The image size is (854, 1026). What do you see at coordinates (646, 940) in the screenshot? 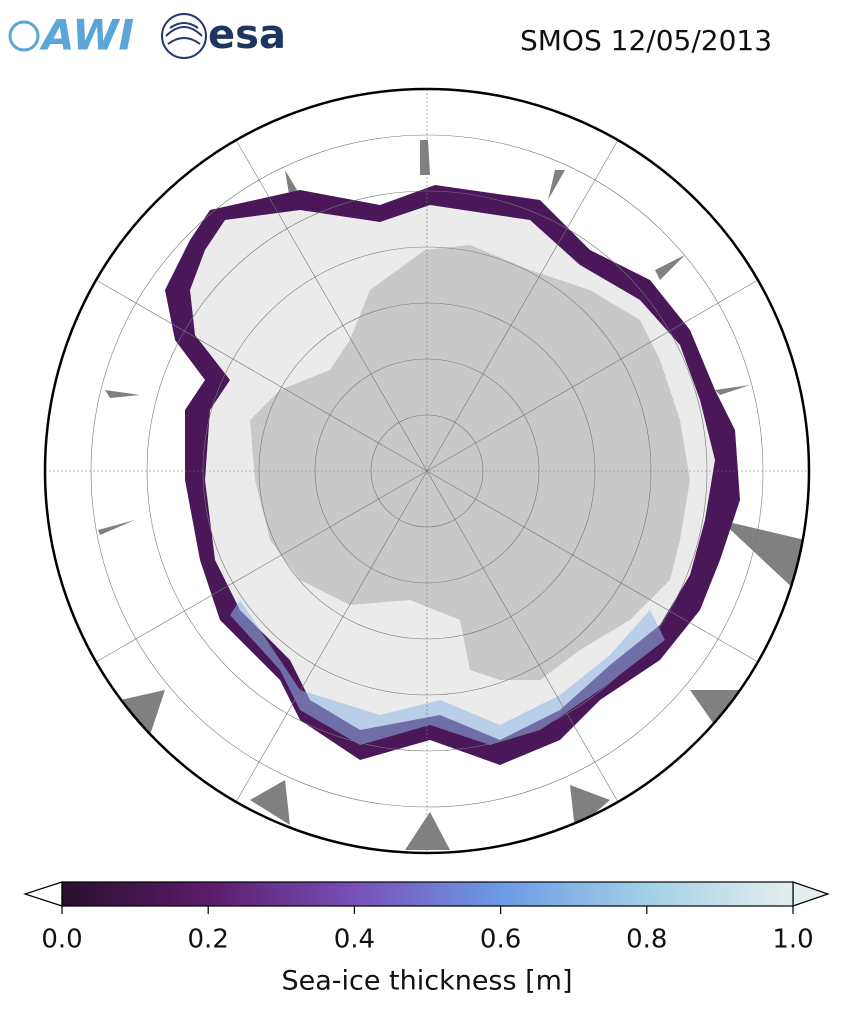
I see `colorbar-tick-label: 0.8` at bounding box center [646, 940].